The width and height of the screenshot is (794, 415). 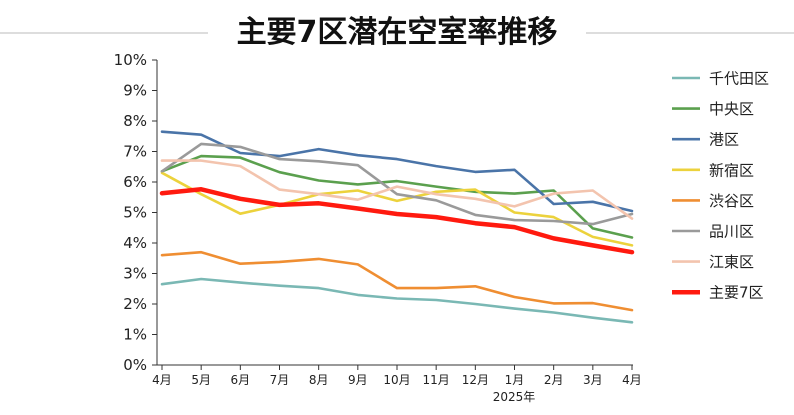 What do you see at coordinates (135, 335) in the screenshot?
I see `y-tick-label: 1%` at bounding box center [135, 335].